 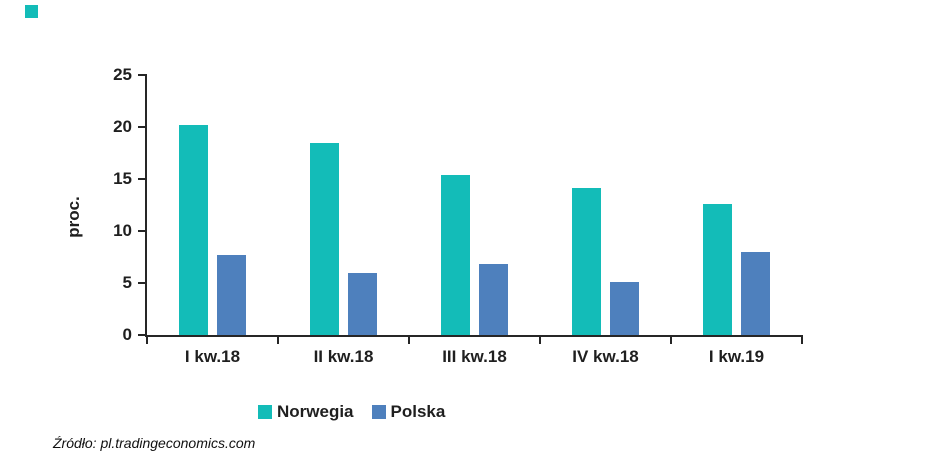 What do you see at coordinates (418, 411) in the screenshot?
I see `legend-label-polska: Polska` at bounding box center [418, 411].